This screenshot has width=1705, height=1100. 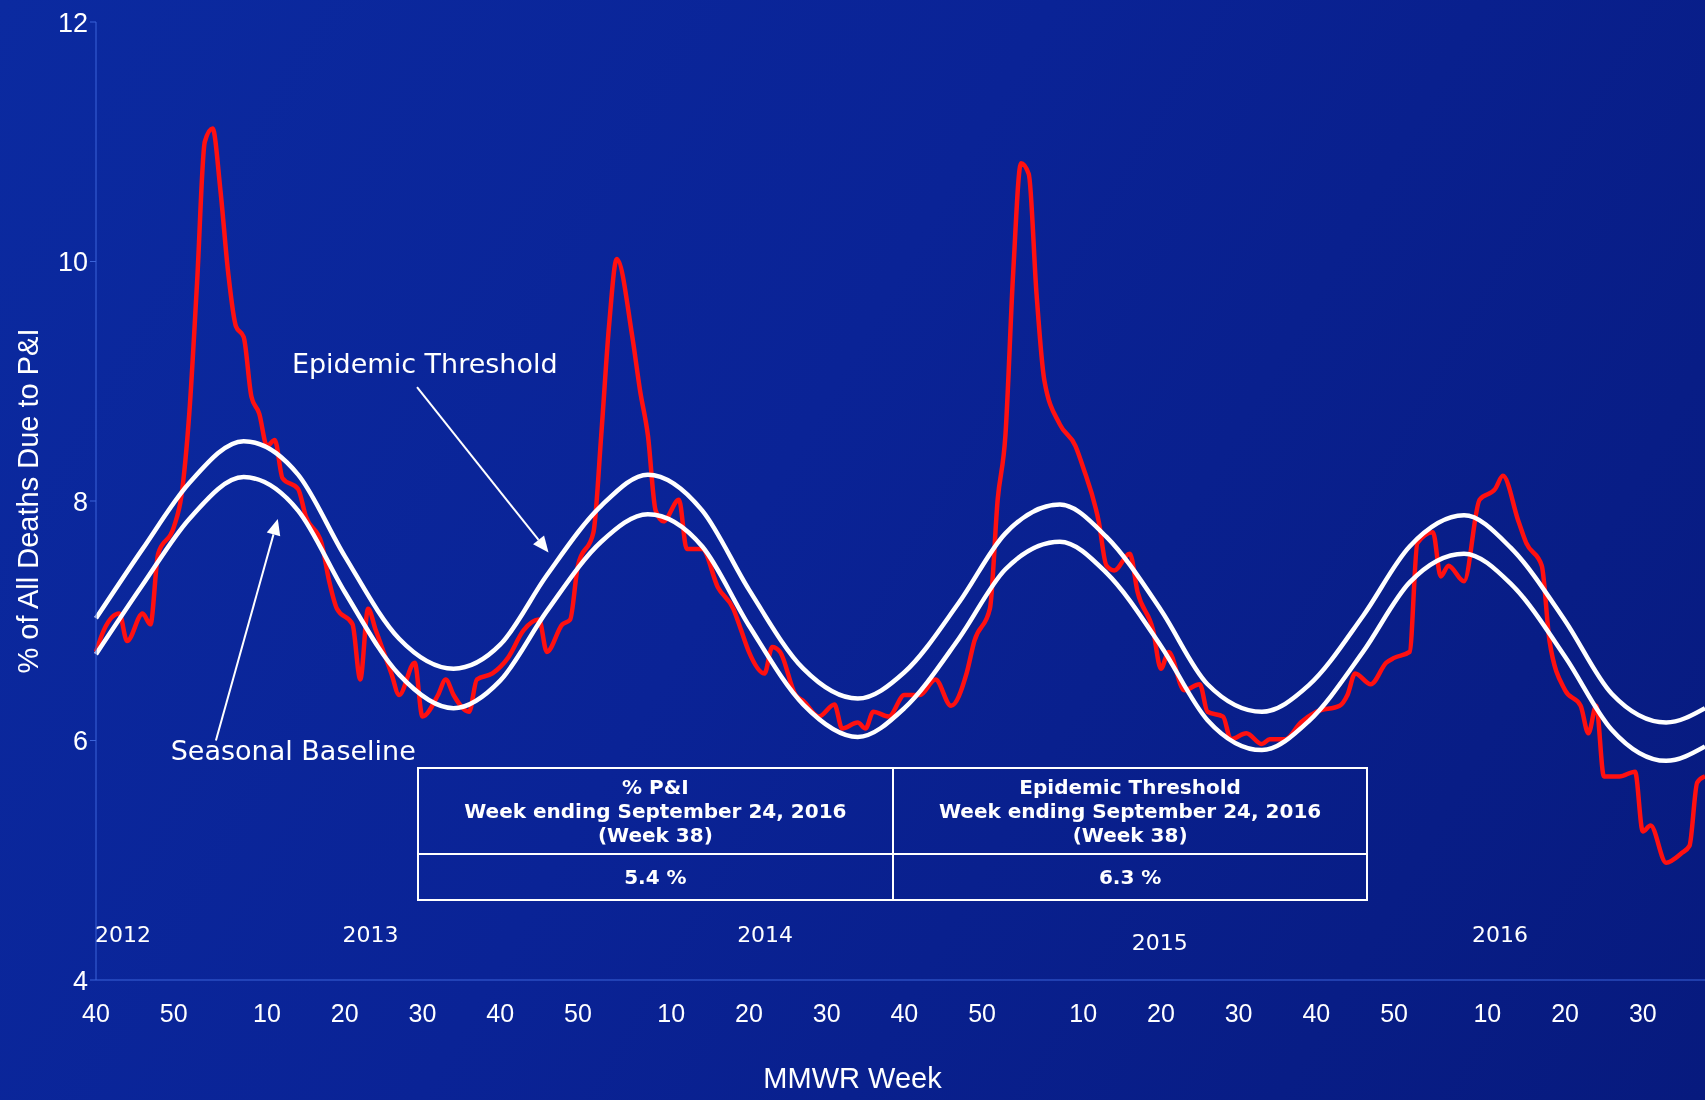 What do you see at coordinates (123, 934) in the screenshot?
I see `annotation: 2012` at bounding box center [123, 934].